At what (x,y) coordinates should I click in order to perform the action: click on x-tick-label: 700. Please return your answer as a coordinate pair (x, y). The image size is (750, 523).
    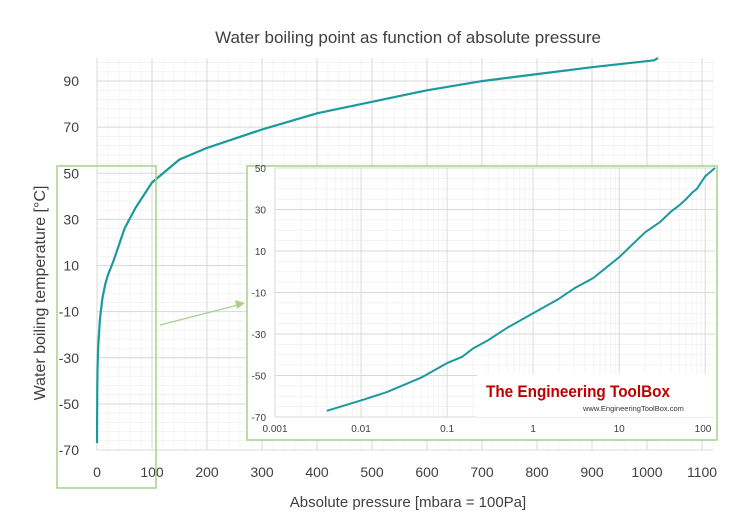
    Looking at the image, I should click on (482, 472).